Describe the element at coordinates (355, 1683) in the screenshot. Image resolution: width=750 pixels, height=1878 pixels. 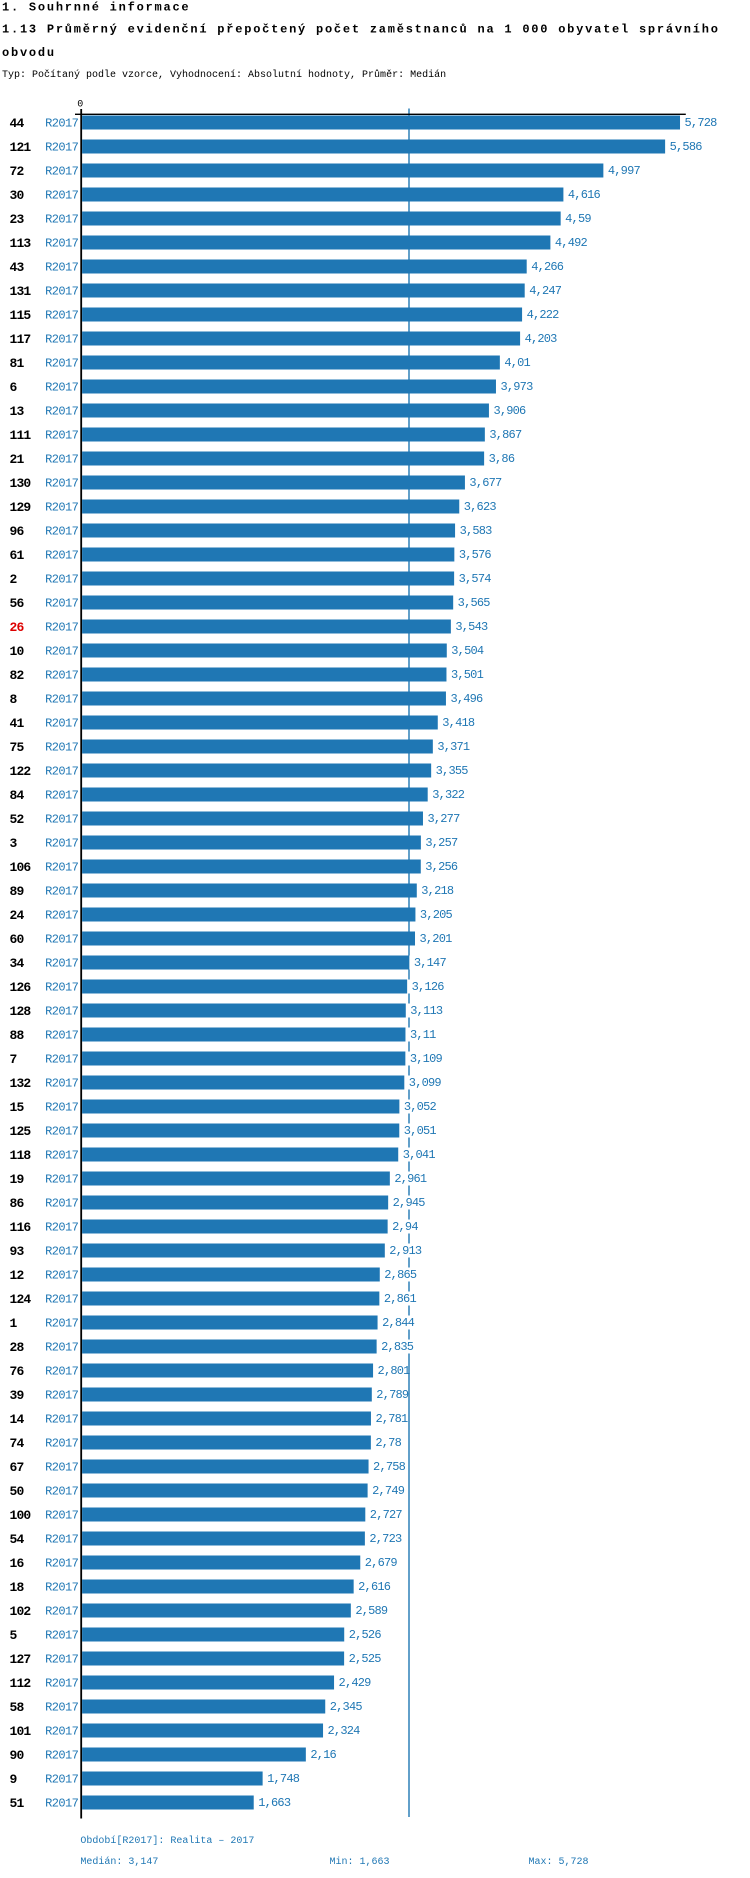
I see `svg-text: 2,429` at that location.